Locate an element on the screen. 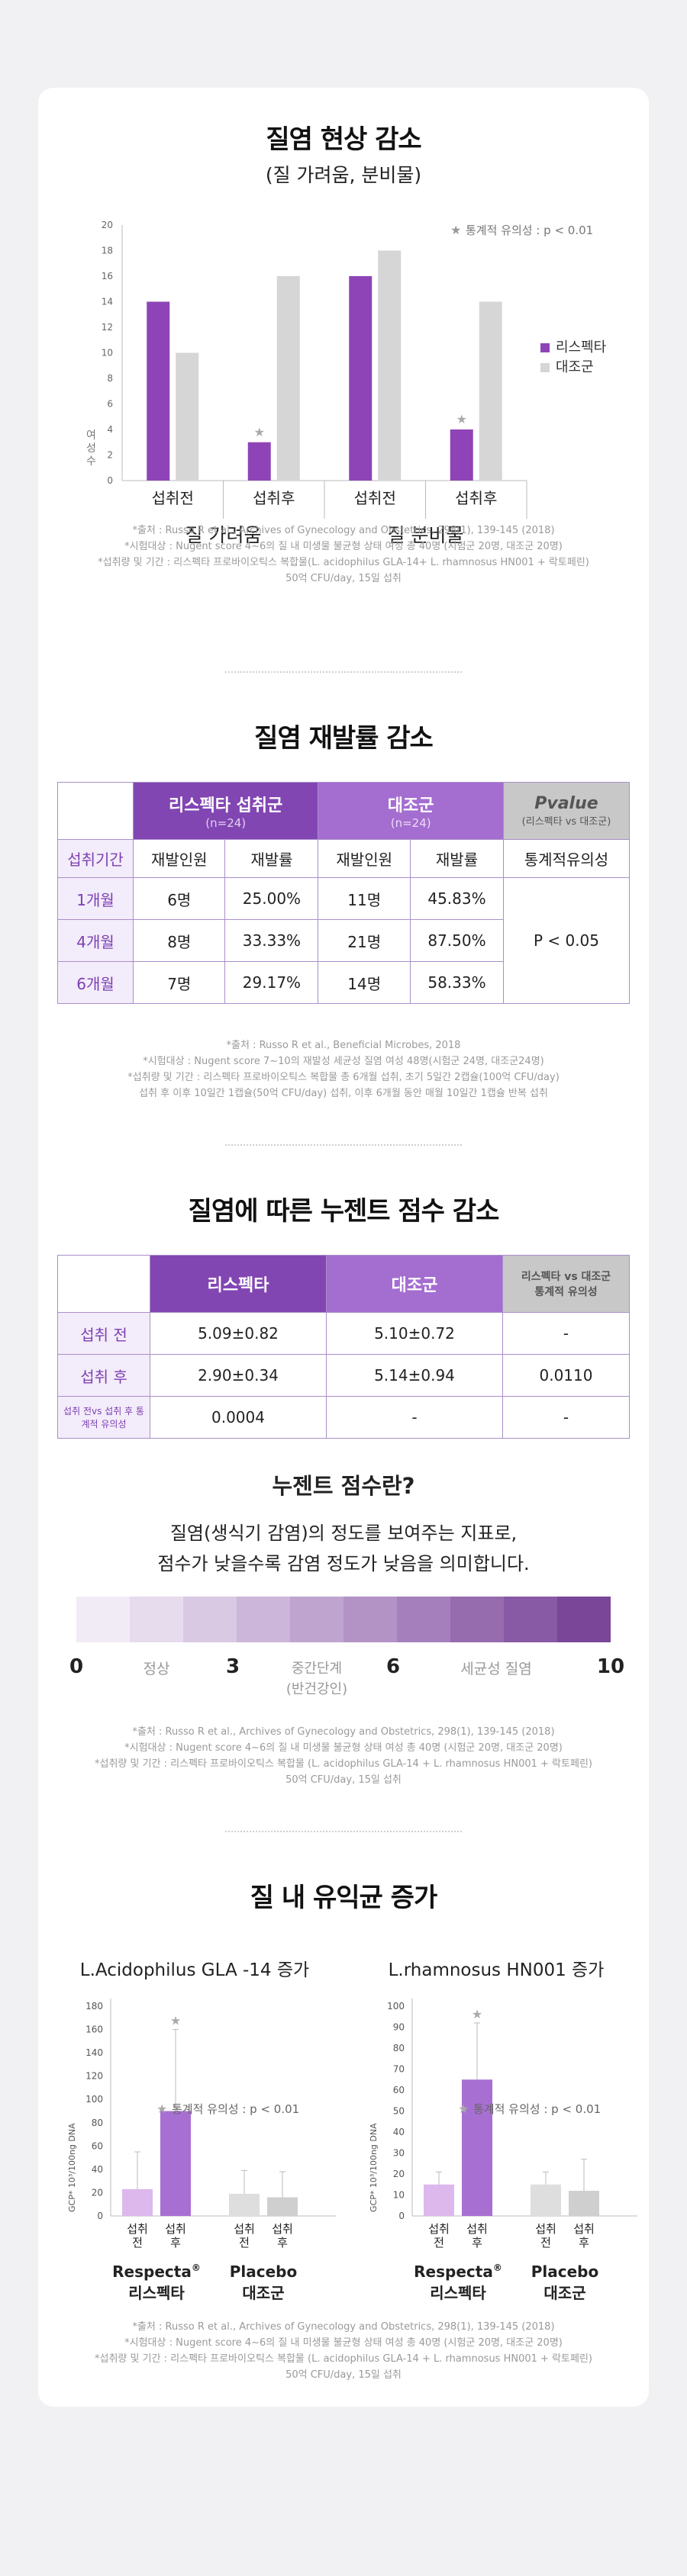  nugent-title: 누젠트 점수란? is located at coordinates (343, 1486).